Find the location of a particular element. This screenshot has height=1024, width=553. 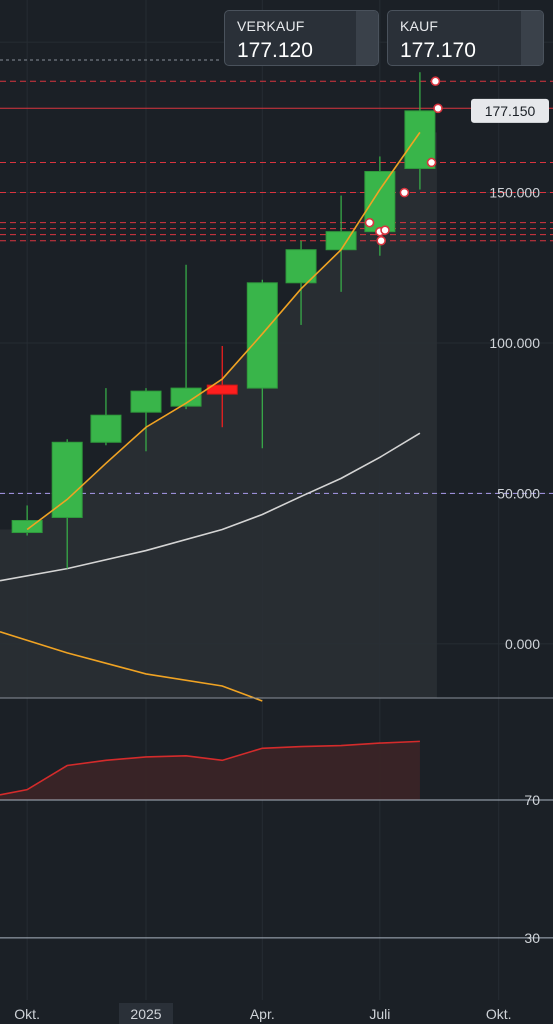

x-tick-label: 2025 is located at coordinates (145, 1014).